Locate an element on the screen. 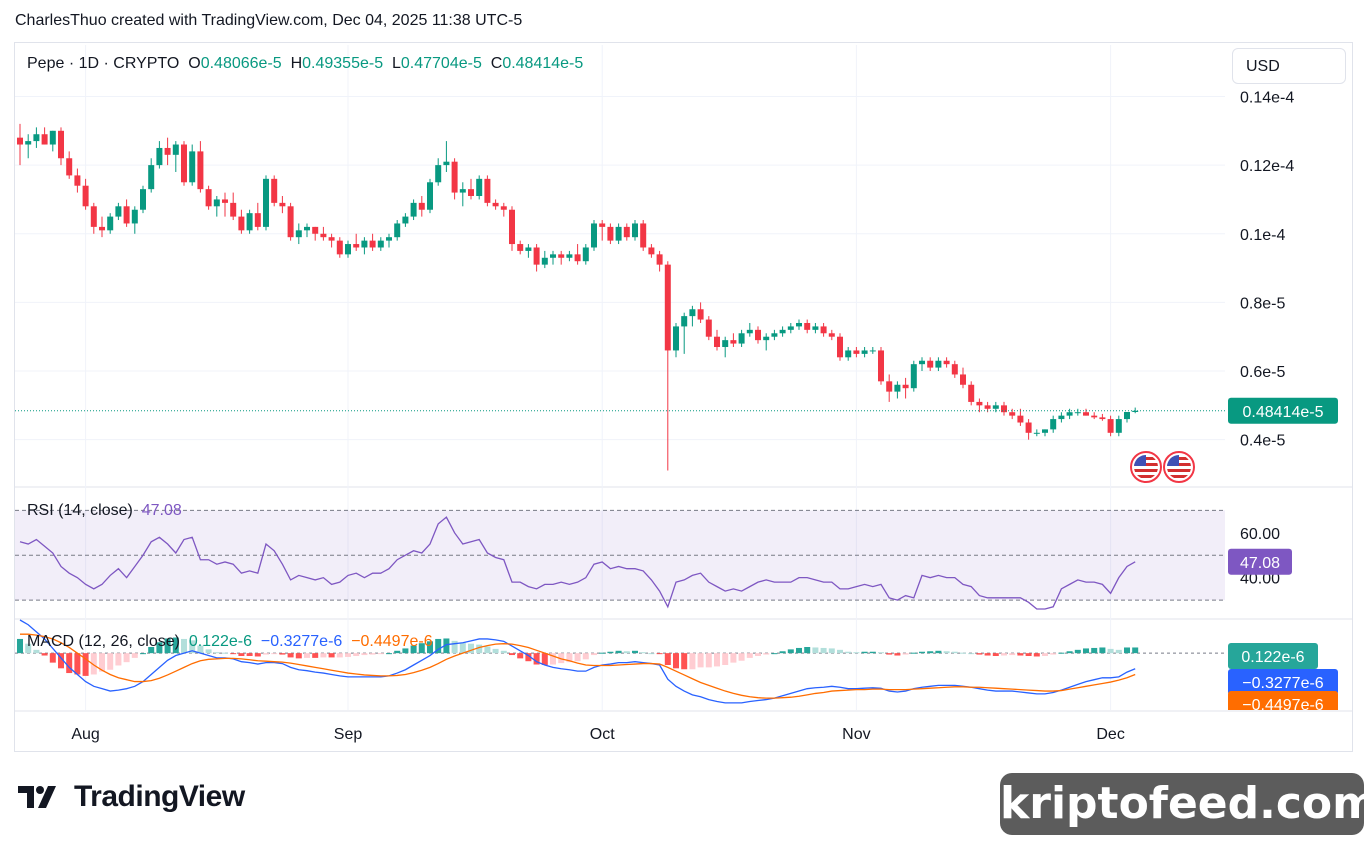  macd-hist-value: 0.122e-6 is located at coordinates (220, 641).